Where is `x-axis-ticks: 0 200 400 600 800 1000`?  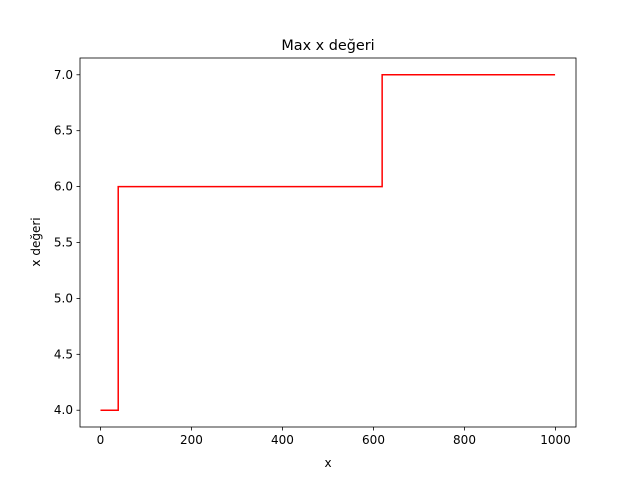 x-axis-ticks: 0 200 400 600 800 1000 is located at coordinates (334, 437).